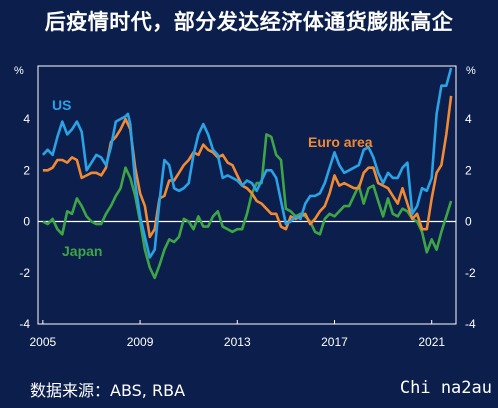 This screenshot has width=498, height=408. I want to click on series-label-euro-area: Euro area, so click(340, 142).